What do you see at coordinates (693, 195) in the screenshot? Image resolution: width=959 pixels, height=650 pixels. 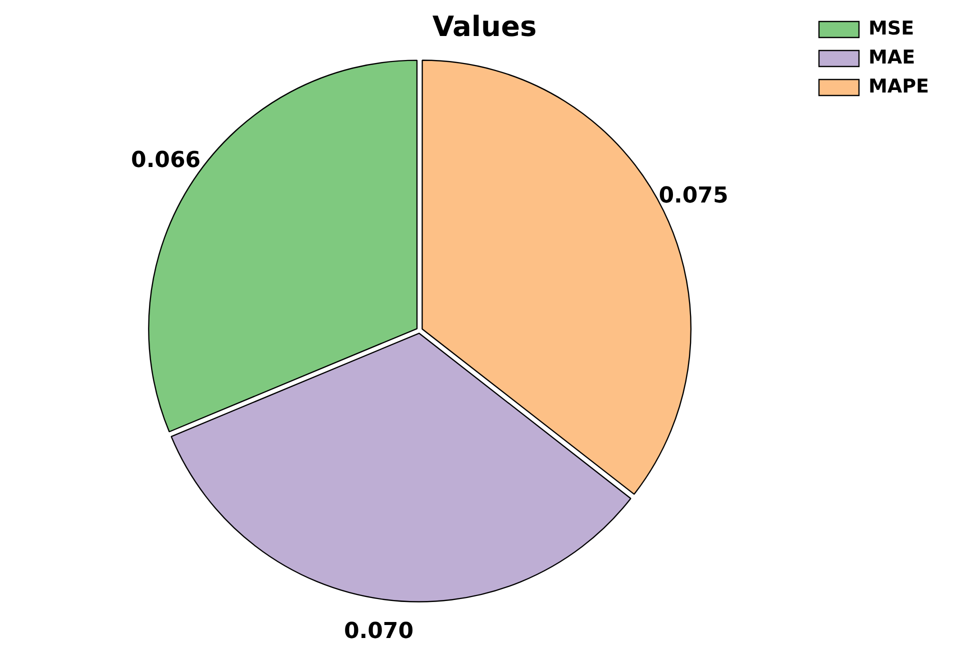 I see `data-label: 0.075` at bounding box center [693, 195].